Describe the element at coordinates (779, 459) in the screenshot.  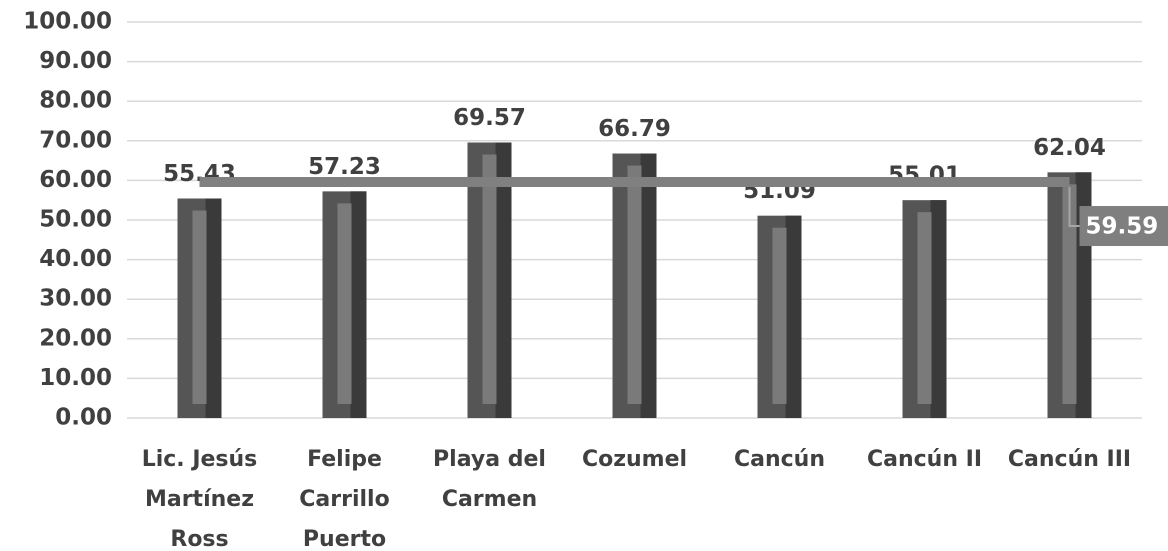
I see `x-tick-label: Cancún` at that location.